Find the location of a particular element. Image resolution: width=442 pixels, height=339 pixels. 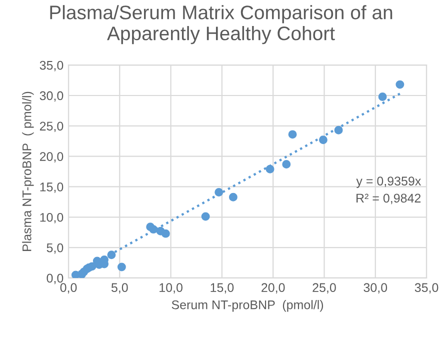

x-tick-label: 5,0 is located at coordinates (119, 288).